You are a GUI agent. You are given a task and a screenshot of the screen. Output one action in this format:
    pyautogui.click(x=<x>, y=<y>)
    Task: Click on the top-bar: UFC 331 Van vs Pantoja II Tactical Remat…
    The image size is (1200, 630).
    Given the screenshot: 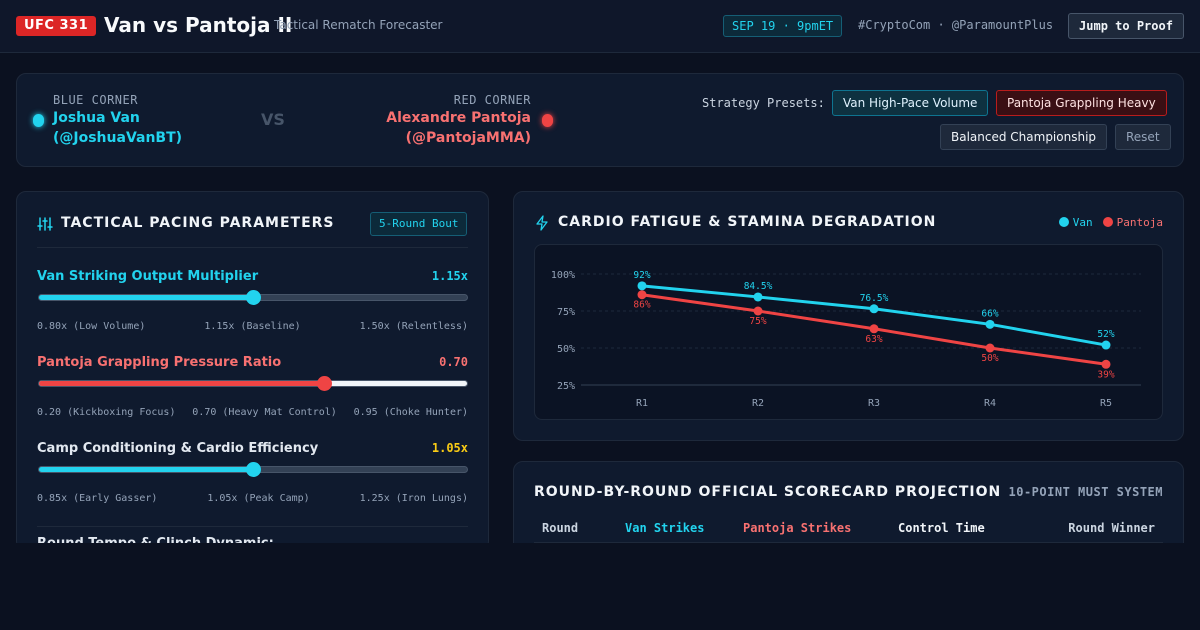 What is the action you would take?
    pyautogui.click(x=600, y=26)
    